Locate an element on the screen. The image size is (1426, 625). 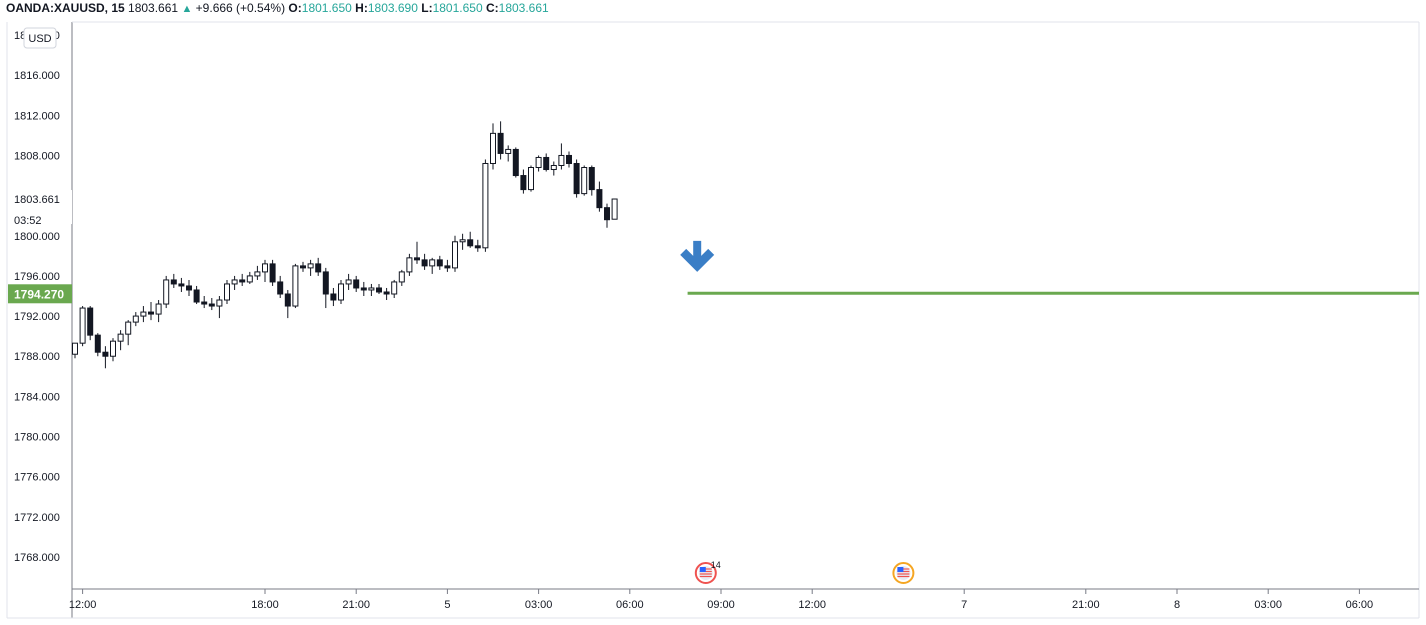
x-tick-label: 03:00 is located at coordinates (539, 605).